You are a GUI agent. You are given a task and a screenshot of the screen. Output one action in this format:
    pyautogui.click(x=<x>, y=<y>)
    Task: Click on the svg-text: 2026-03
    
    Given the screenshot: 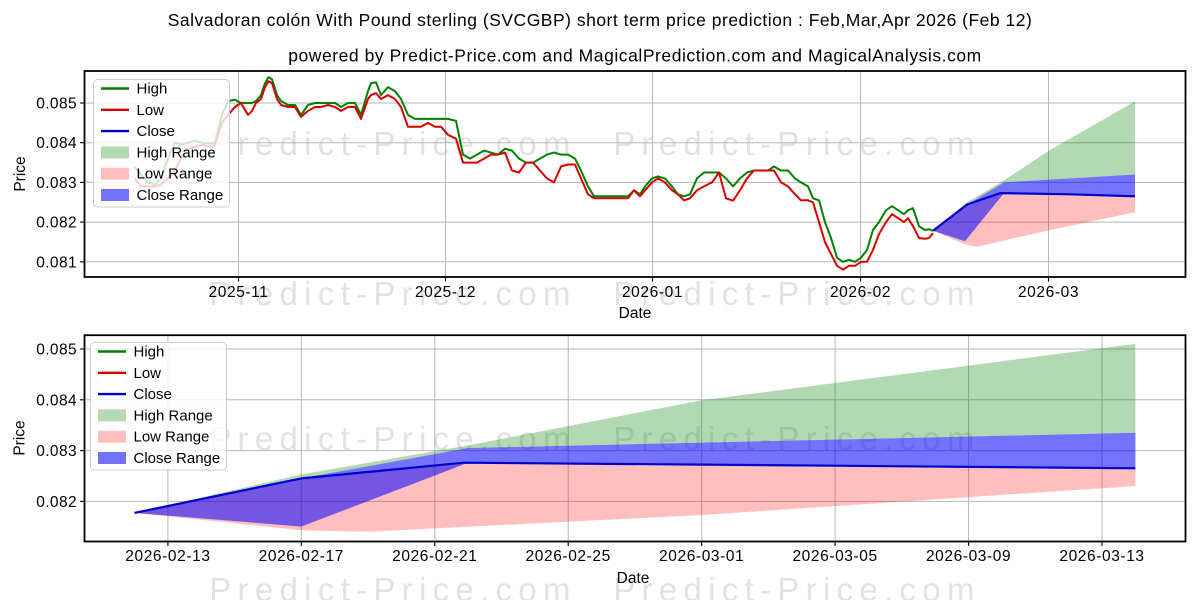 What is the action you would take?
    pyautogui.click(x=1048, y=292)
    